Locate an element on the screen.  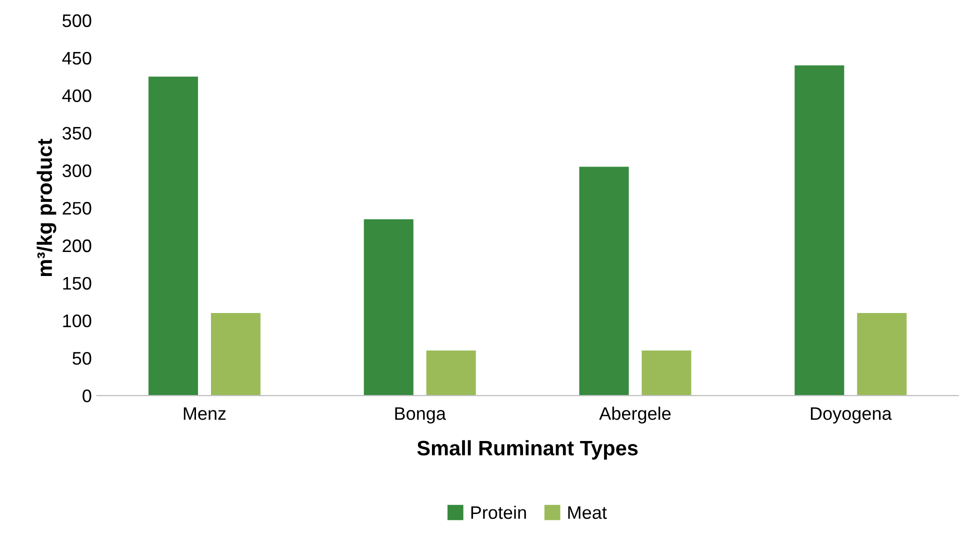
y-tick-label: 300 is located at coordinates (77, 171).